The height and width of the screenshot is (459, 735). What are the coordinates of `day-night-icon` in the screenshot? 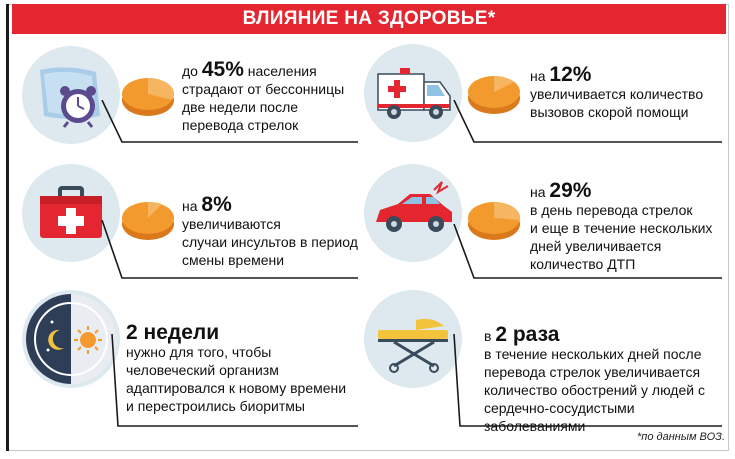 It's located at (71, 339).